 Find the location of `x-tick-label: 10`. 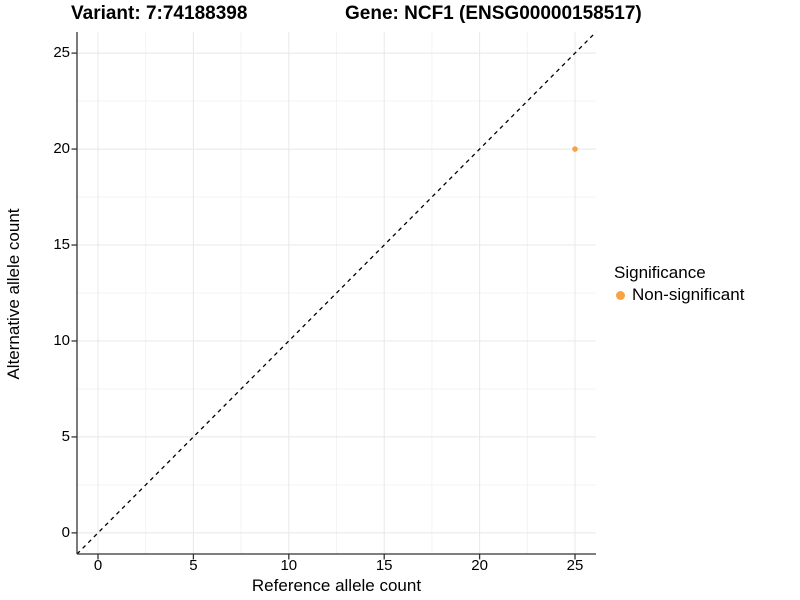

x-tick-label: 10 is located at coordinates (289, 565).